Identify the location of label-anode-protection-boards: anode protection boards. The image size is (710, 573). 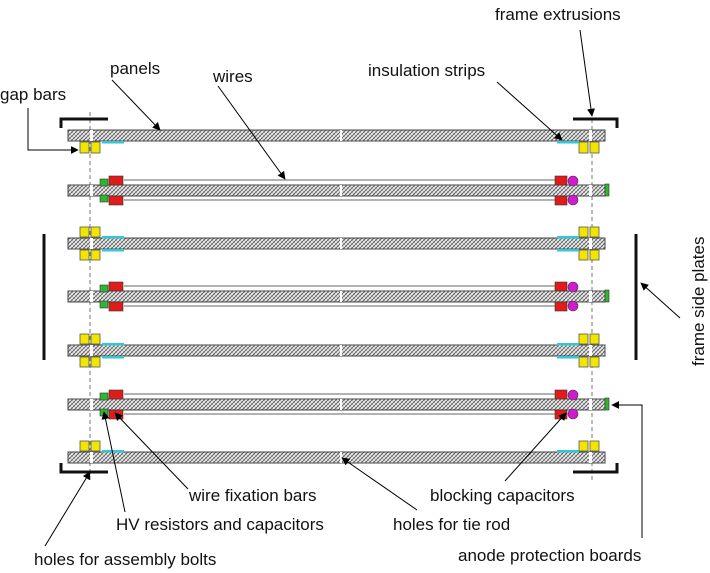
(549, 555).